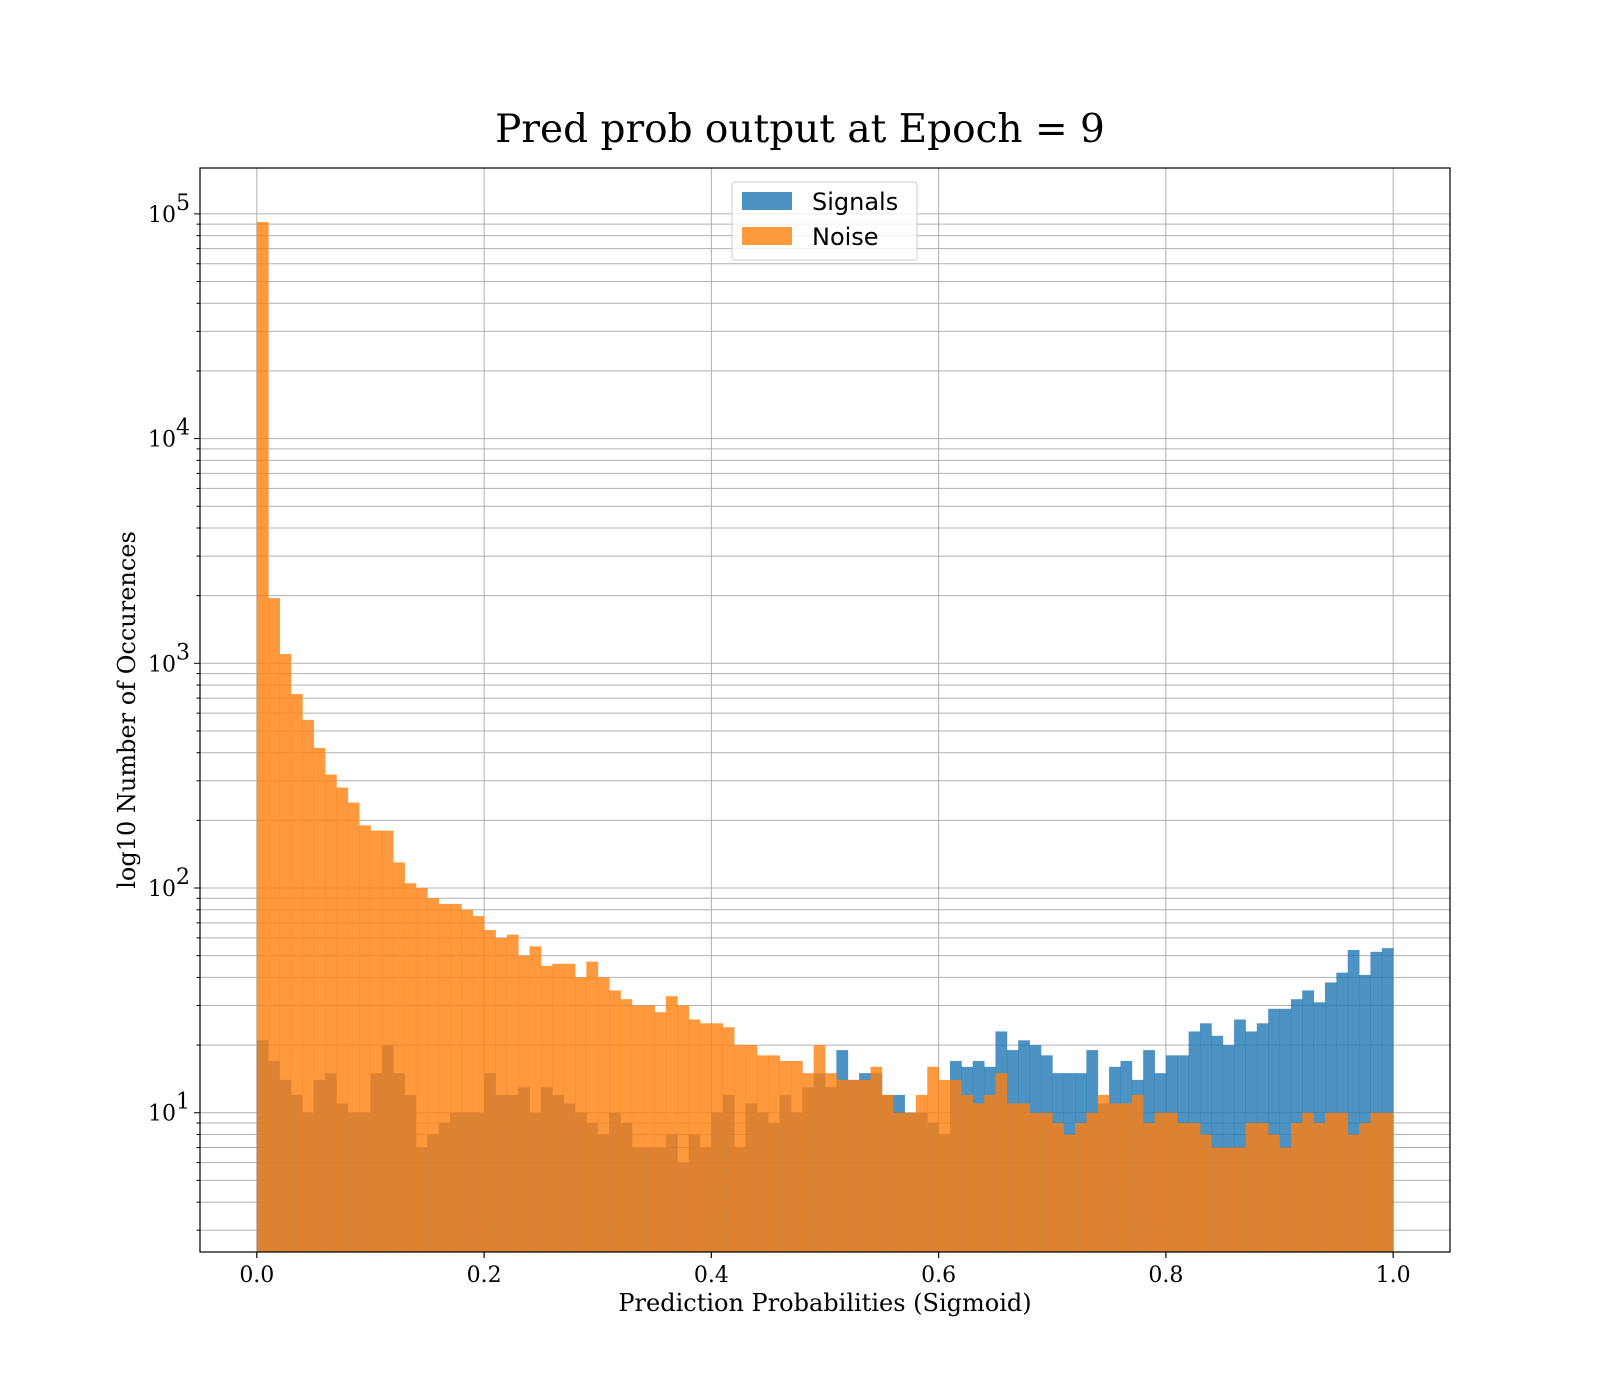 This screenshot has width=1600, height=1400. Describe the element at coordinates (824, 221) in the screenshot. I see `legend: Signals Noise` at that location.